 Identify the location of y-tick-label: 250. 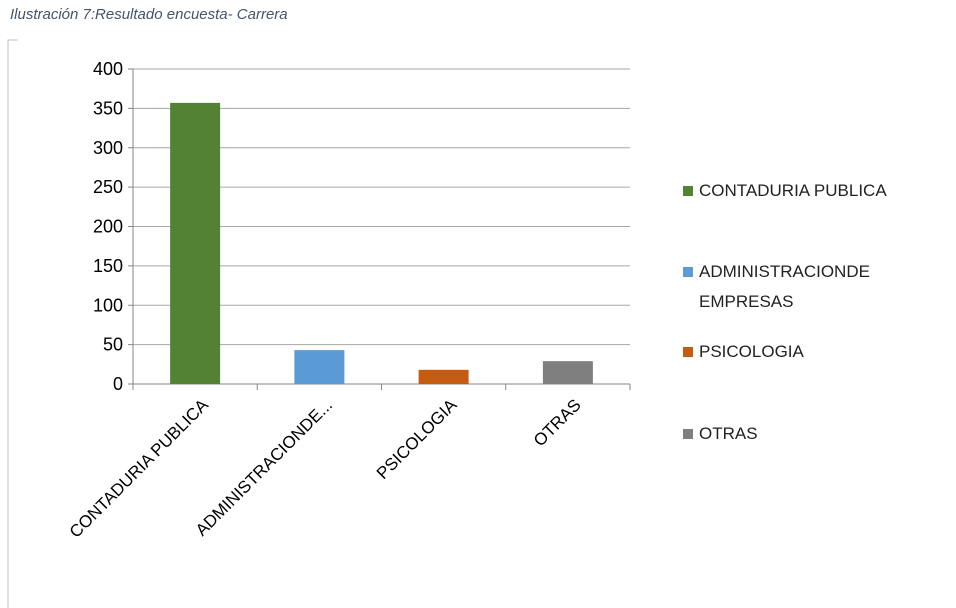
(108, 187).